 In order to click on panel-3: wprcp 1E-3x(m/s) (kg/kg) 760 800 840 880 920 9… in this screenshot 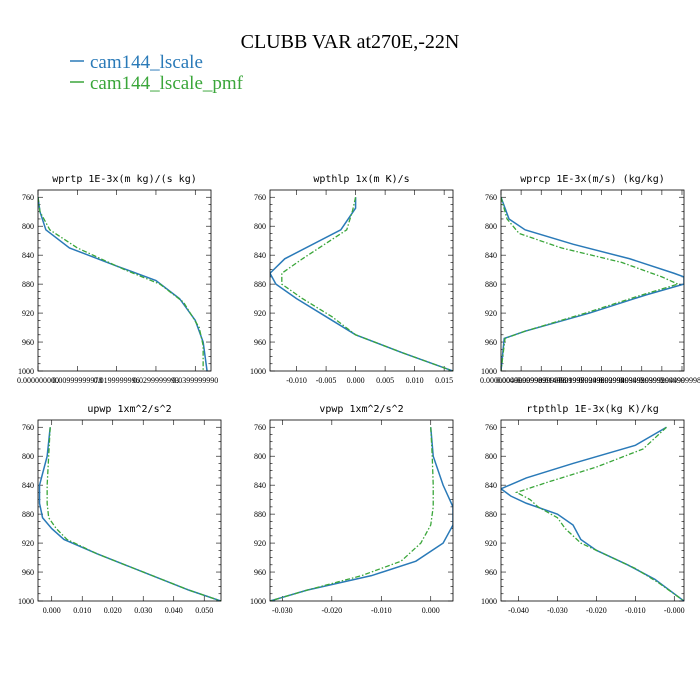, I will do `click(590, 279)`.